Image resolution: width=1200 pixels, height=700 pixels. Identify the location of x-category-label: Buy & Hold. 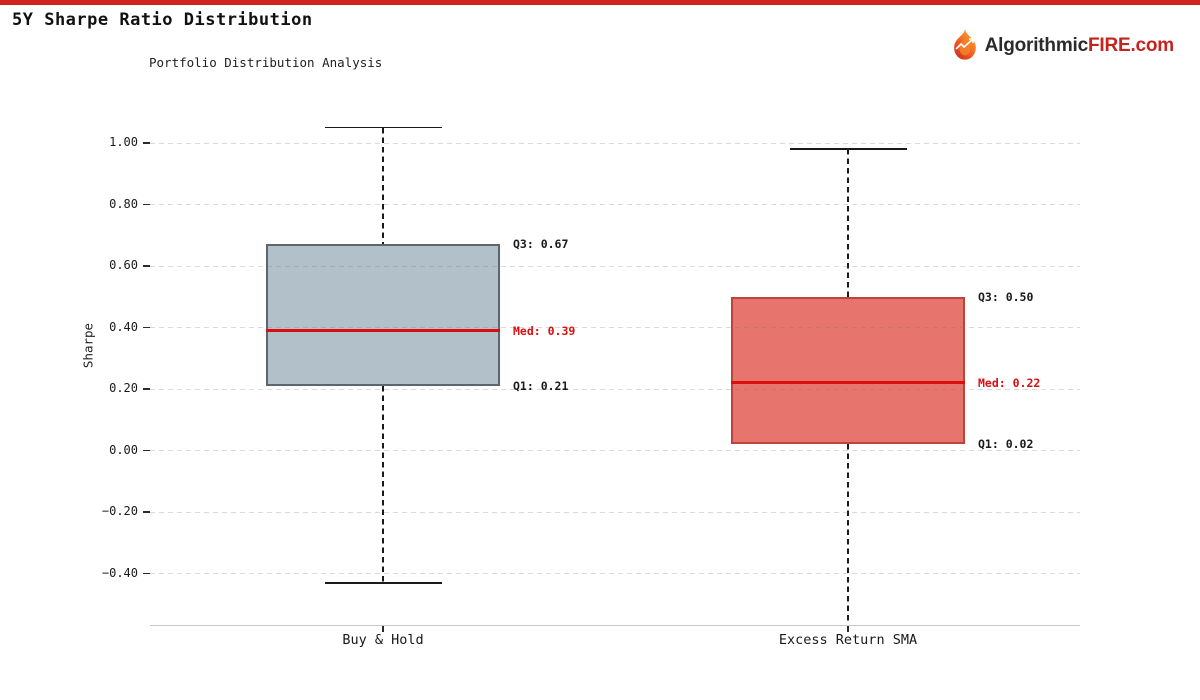
(383, 640).